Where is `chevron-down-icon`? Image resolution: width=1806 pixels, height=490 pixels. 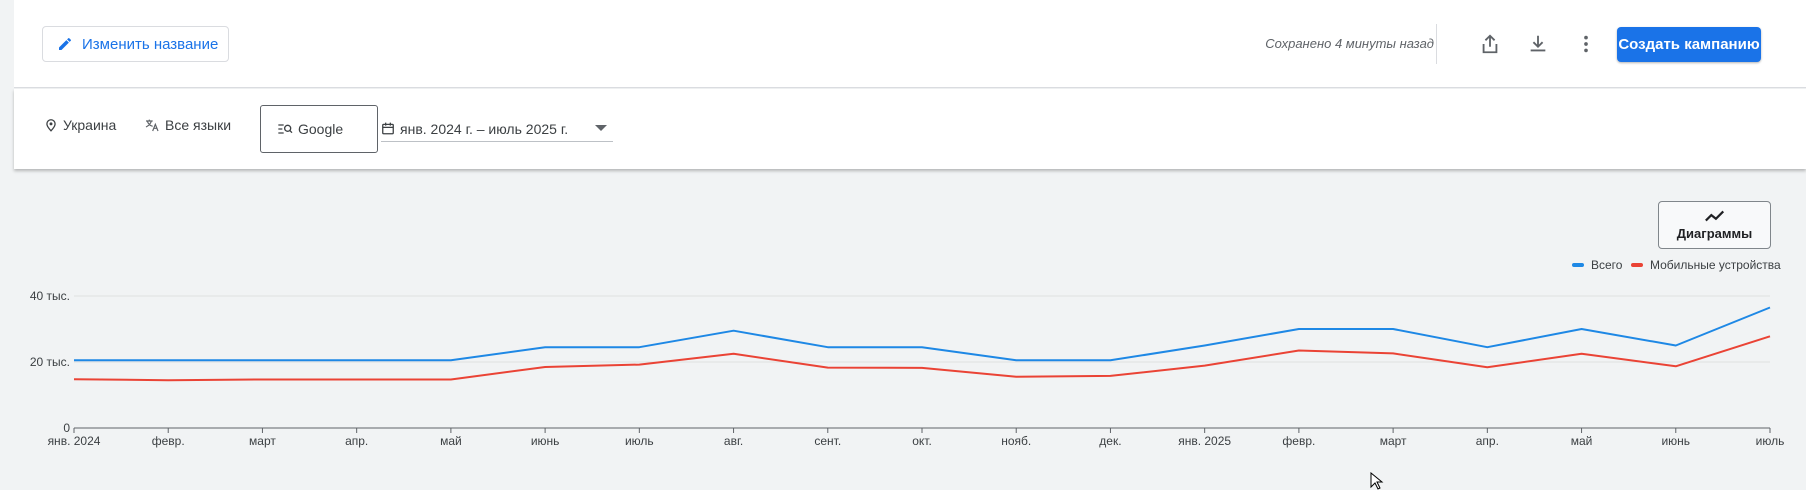 chevron-down-icon is located at coordinates (601, 128).